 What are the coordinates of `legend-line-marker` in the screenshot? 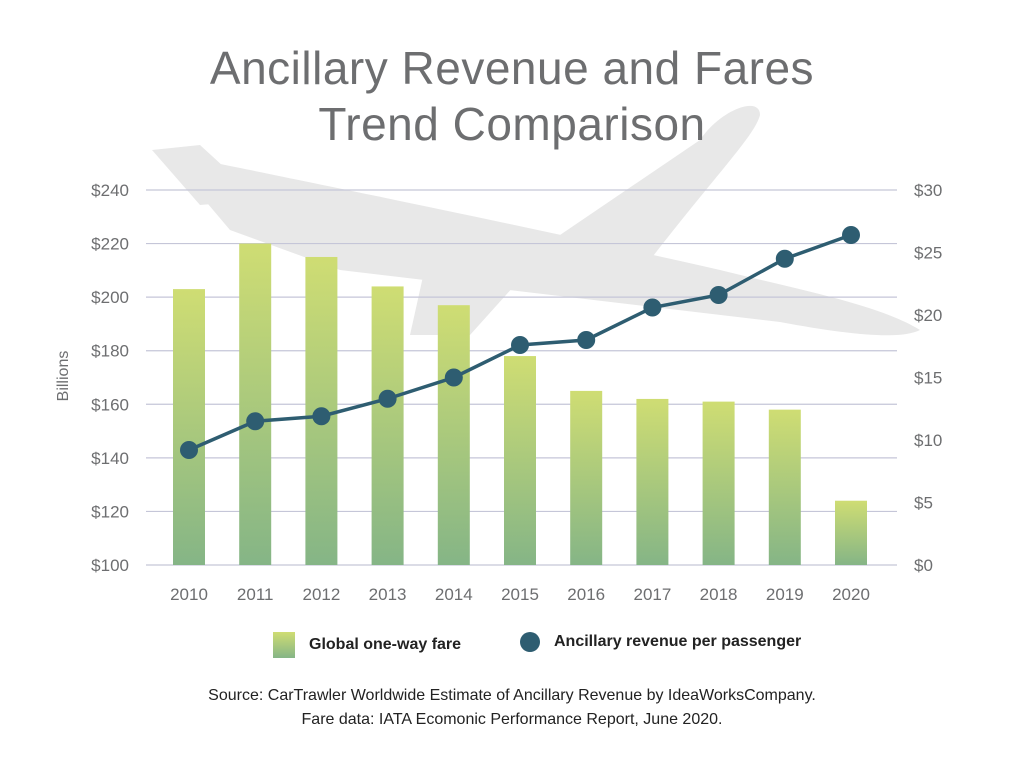 It's located at (530, 642).